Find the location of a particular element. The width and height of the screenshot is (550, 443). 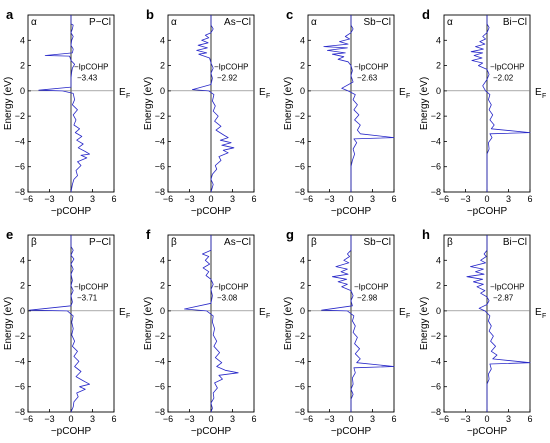

ipcohp-value: −2.02 is located at coordinates (503, 78).